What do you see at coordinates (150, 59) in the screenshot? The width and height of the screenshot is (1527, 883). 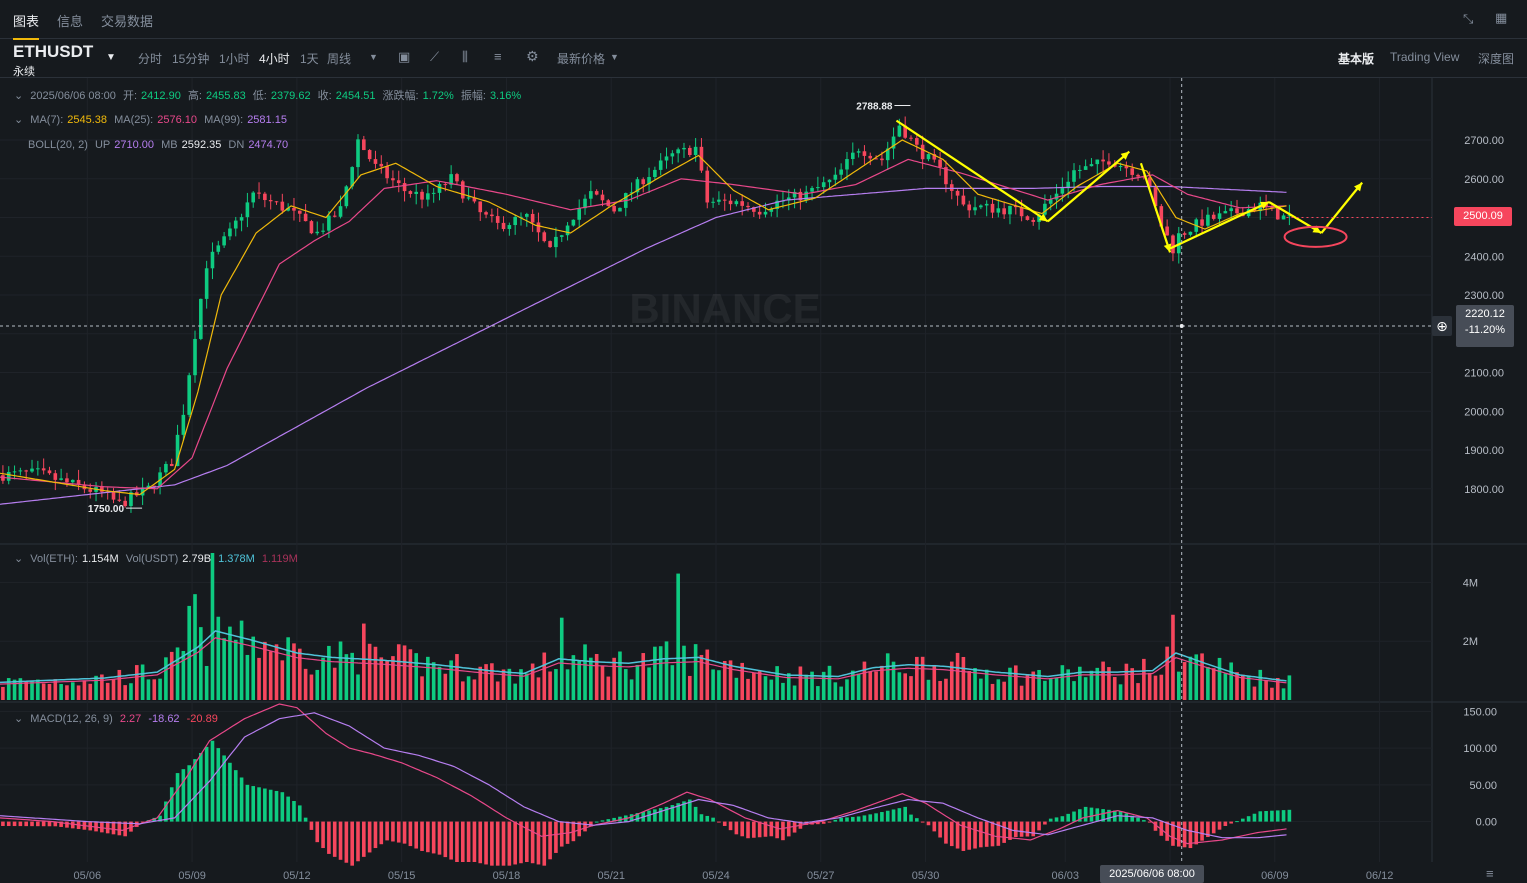 I see `timeframe-tick: 分时` at bounding box center [150, 59].